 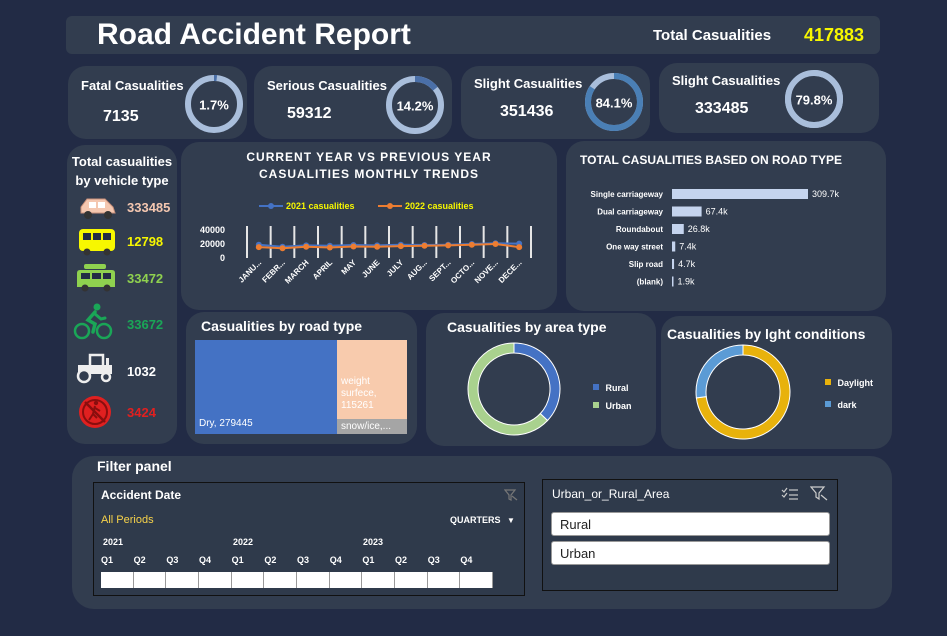 I want to click on series-line, so click(x=389, y=246).